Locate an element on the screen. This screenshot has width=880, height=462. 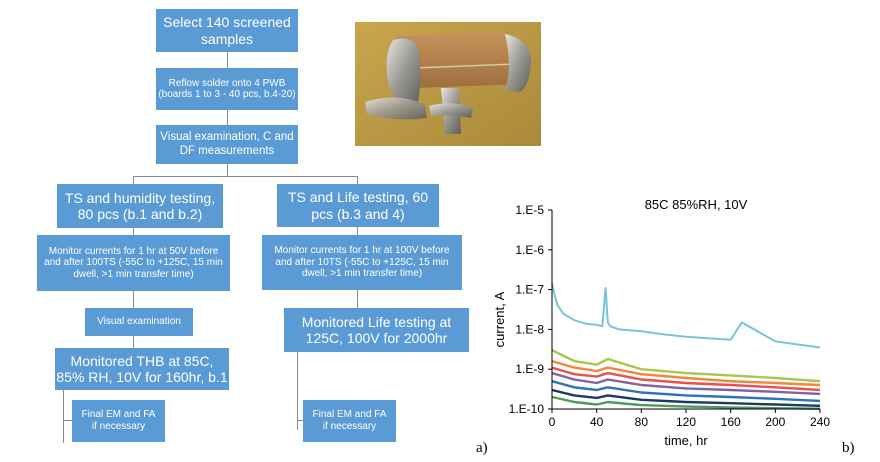
capacitor-photo is located at coordinates (448, 84).